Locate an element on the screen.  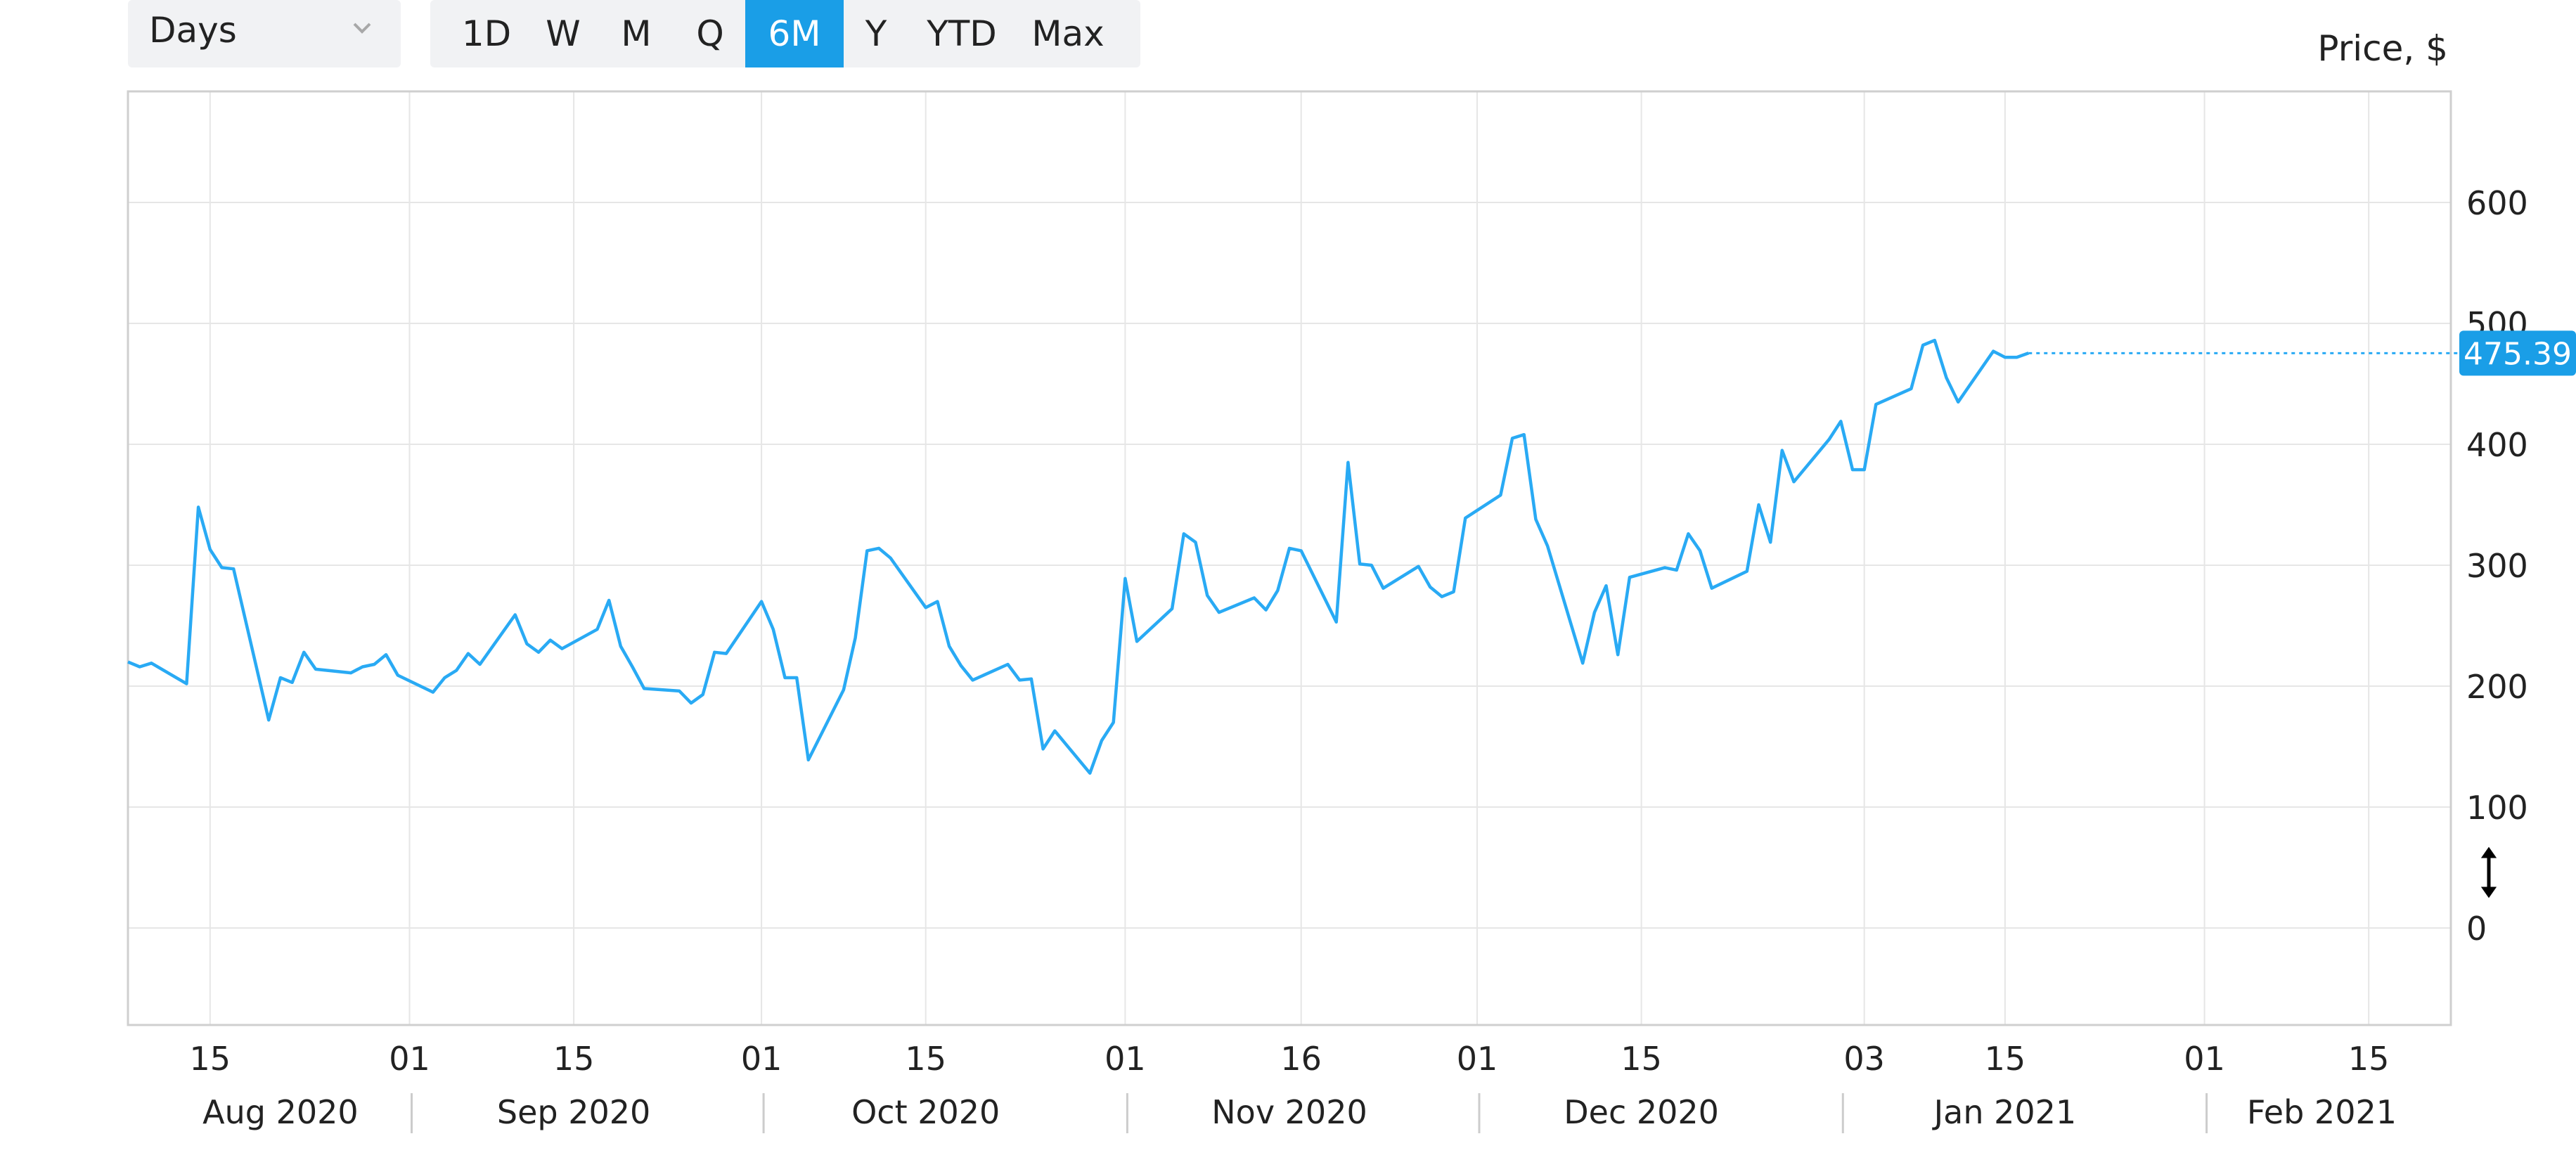
y-tick-label: 400 is located at coordinates (2497, 445).